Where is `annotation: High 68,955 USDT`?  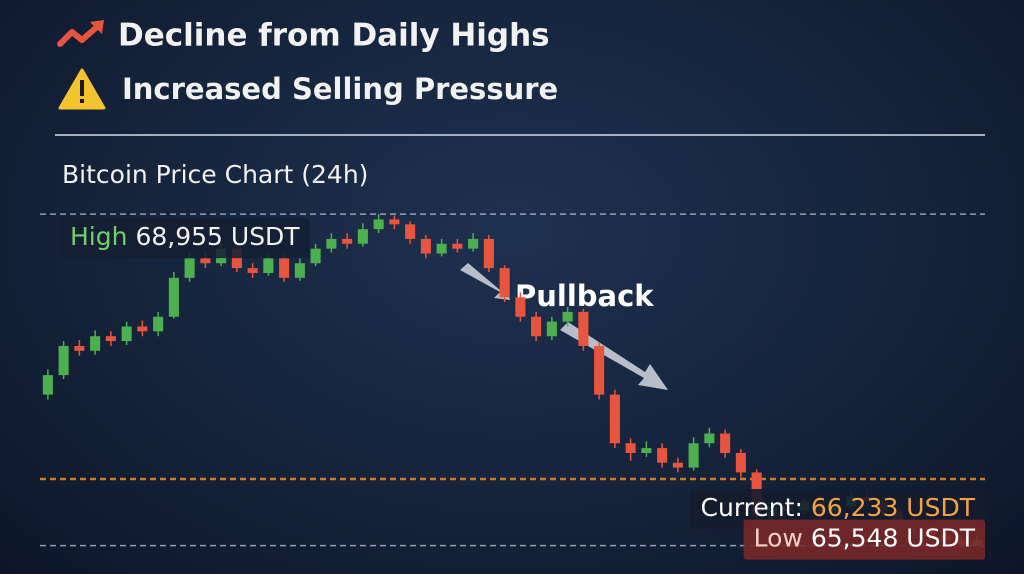 annotation: High 68,955 USDT is located at coordinates (185, 236).